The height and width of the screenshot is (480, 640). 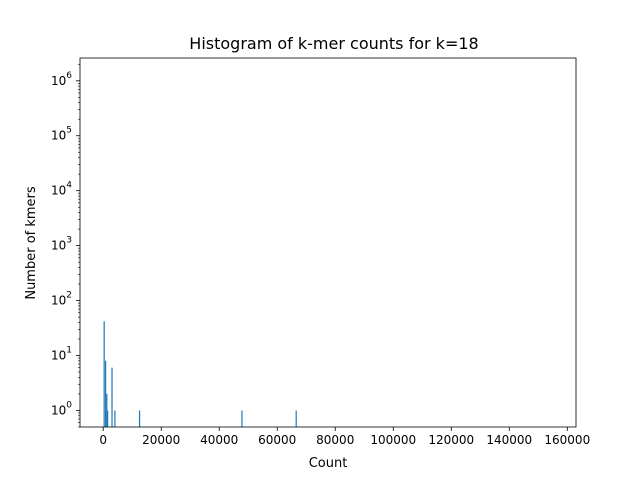 What do you see at coordinates (567, 440) in the screenshot?
I see `x-tick-label: 160000` at bounding box center [567, 440].